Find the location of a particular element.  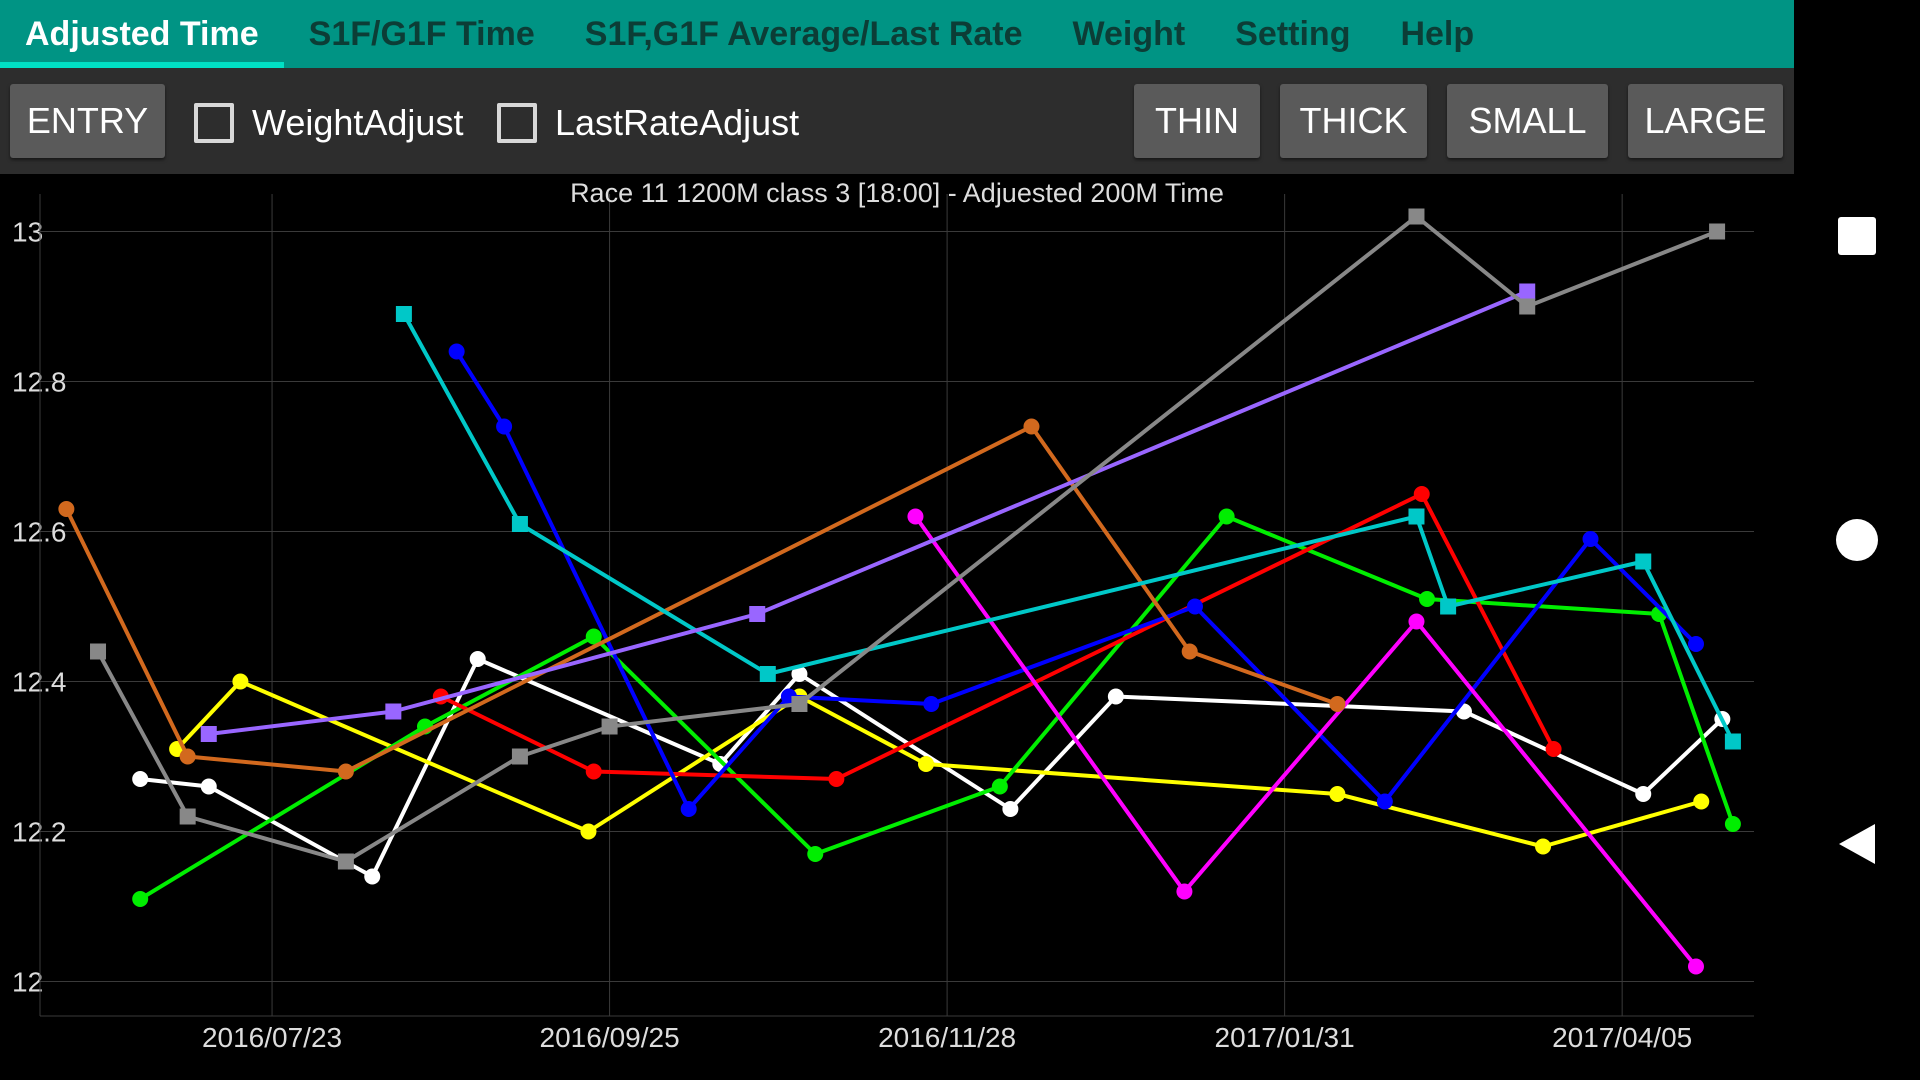

y-tick-label: 12.4 is located at coordinates (39, 682).